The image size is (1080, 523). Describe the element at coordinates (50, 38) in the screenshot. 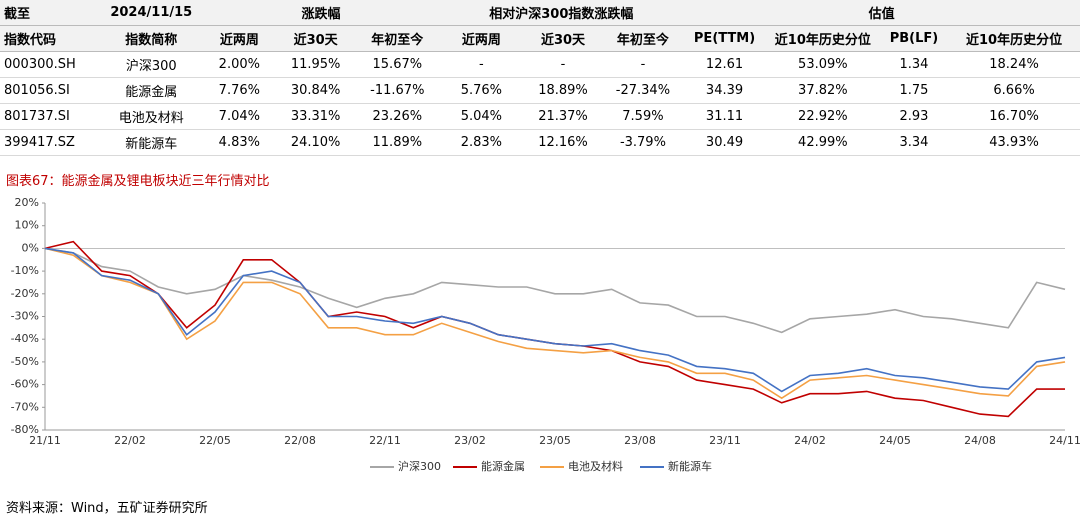

I see `header-cell: 指数代码` at that location.